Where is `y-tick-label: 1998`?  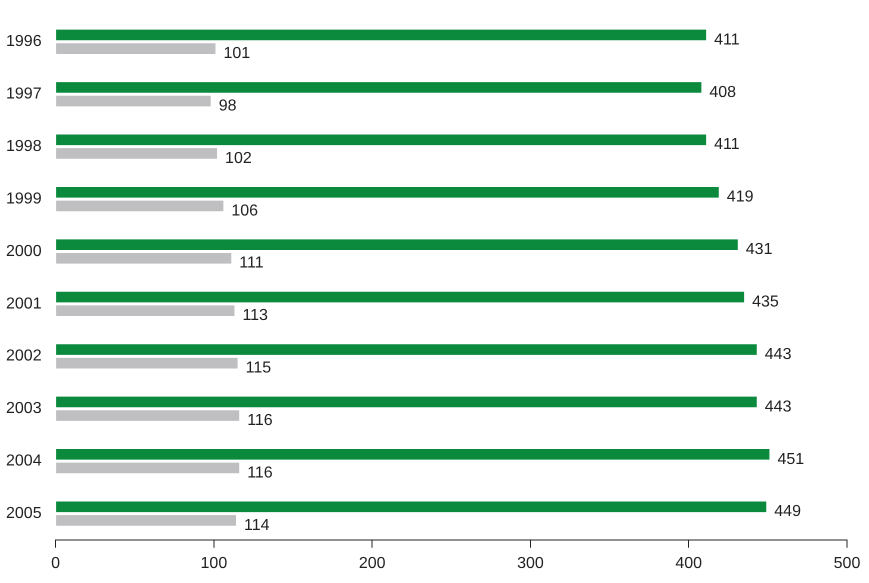
y-tick-label: 1998 is located at coordinates (24, 147).